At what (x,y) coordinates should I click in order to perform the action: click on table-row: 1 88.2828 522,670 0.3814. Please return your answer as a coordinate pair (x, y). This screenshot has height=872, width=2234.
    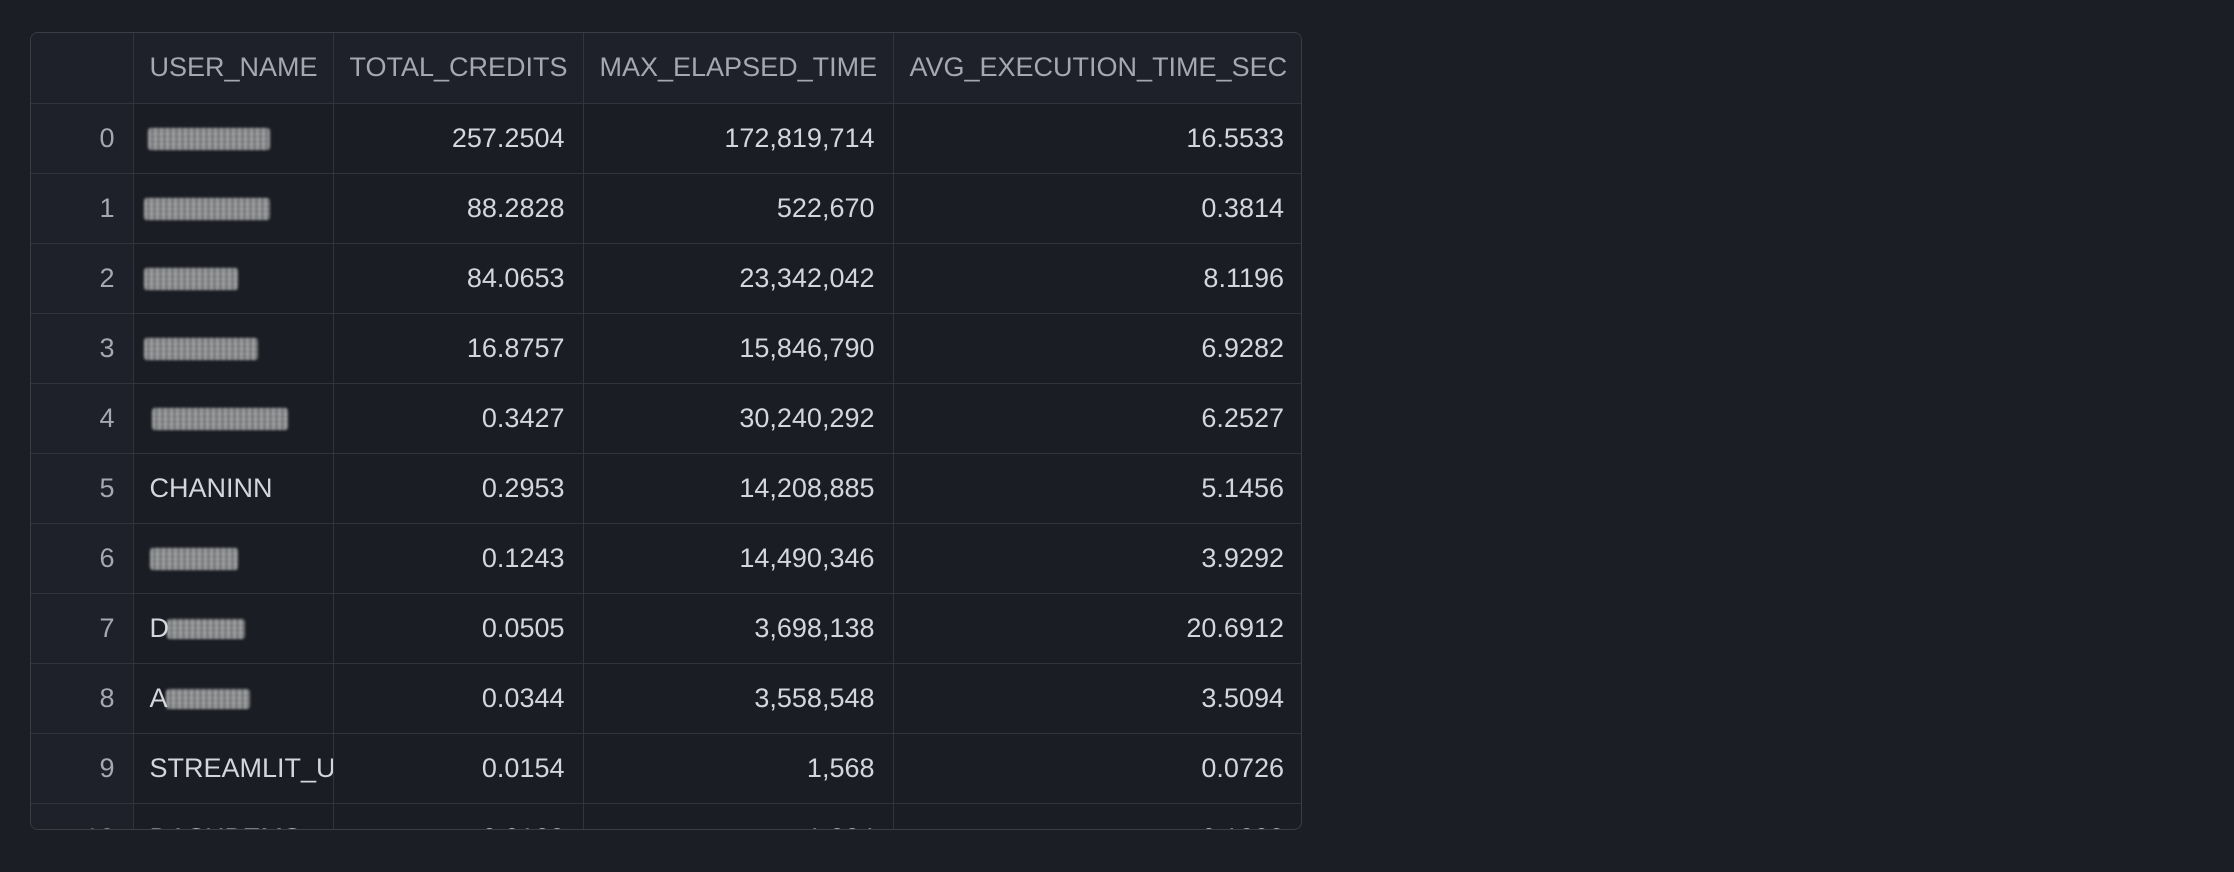
    Looking at the image, I should click on (666, 208).